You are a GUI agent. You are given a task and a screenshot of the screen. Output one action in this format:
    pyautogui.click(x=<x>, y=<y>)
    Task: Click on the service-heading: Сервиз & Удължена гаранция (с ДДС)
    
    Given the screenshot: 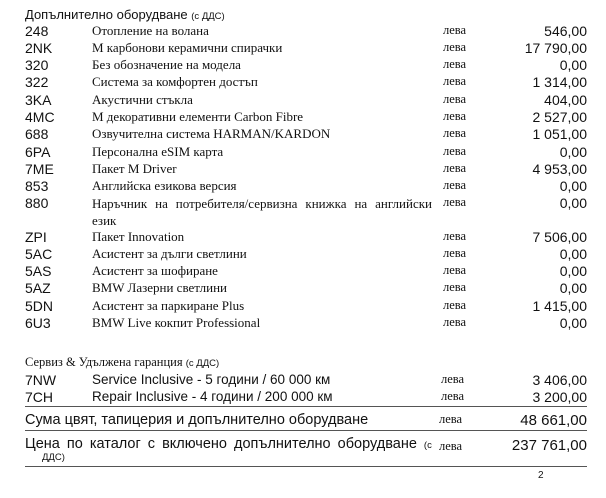 What is the action you would take?
    pyautogui.click(x=122, y=362)
    